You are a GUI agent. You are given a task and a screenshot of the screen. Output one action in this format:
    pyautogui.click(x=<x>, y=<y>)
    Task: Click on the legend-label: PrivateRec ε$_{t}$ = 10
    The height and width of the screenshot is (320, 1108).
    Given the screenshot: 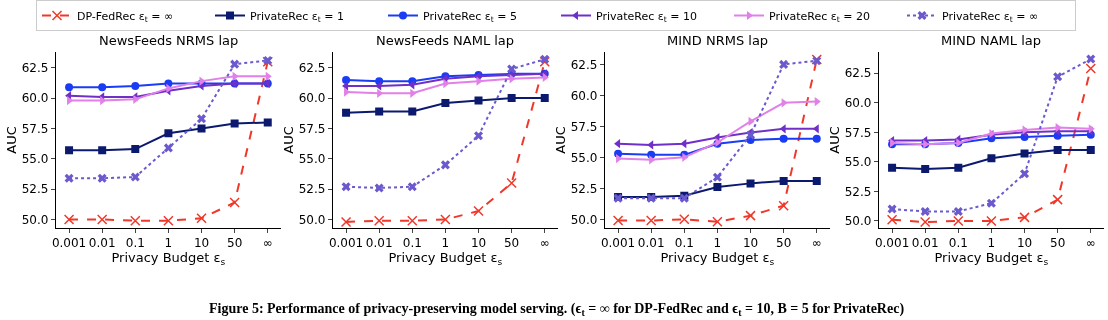 What is the action you would take?
    pyautogui.click(x=646, y=17)
    